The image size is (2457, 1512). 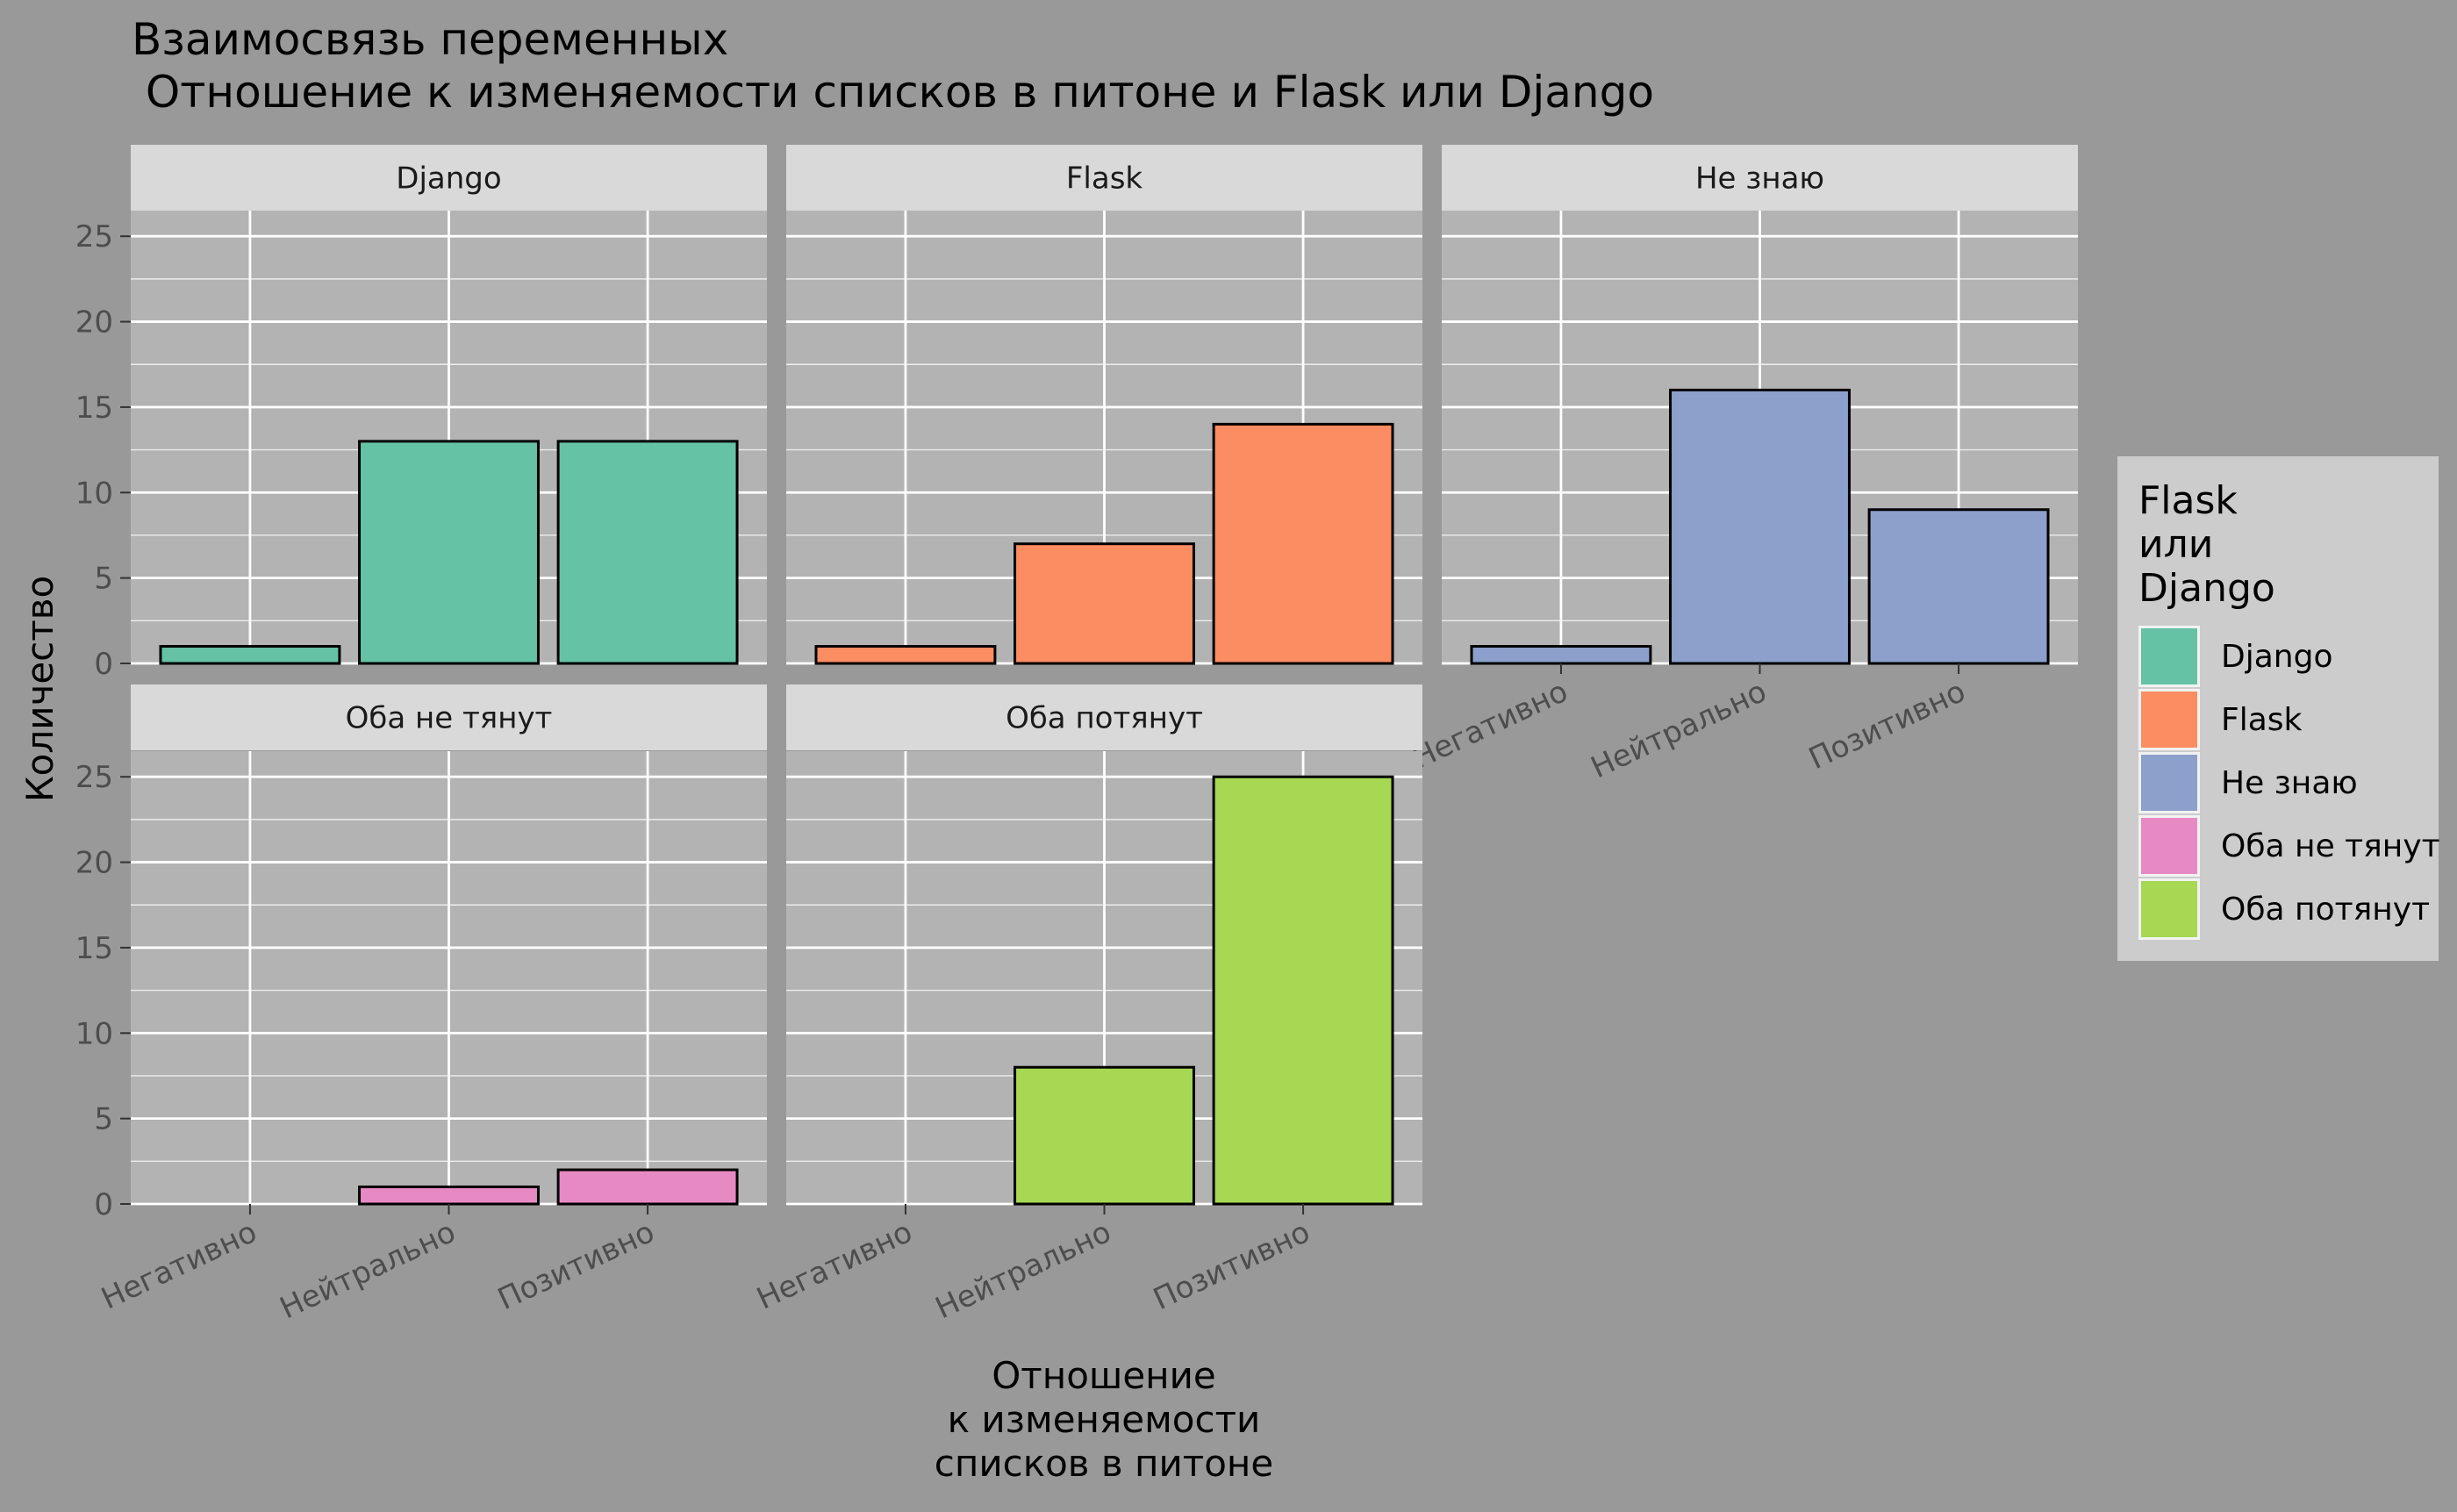 I want to click on facet-4-strip, so click(x=1104, y=717).